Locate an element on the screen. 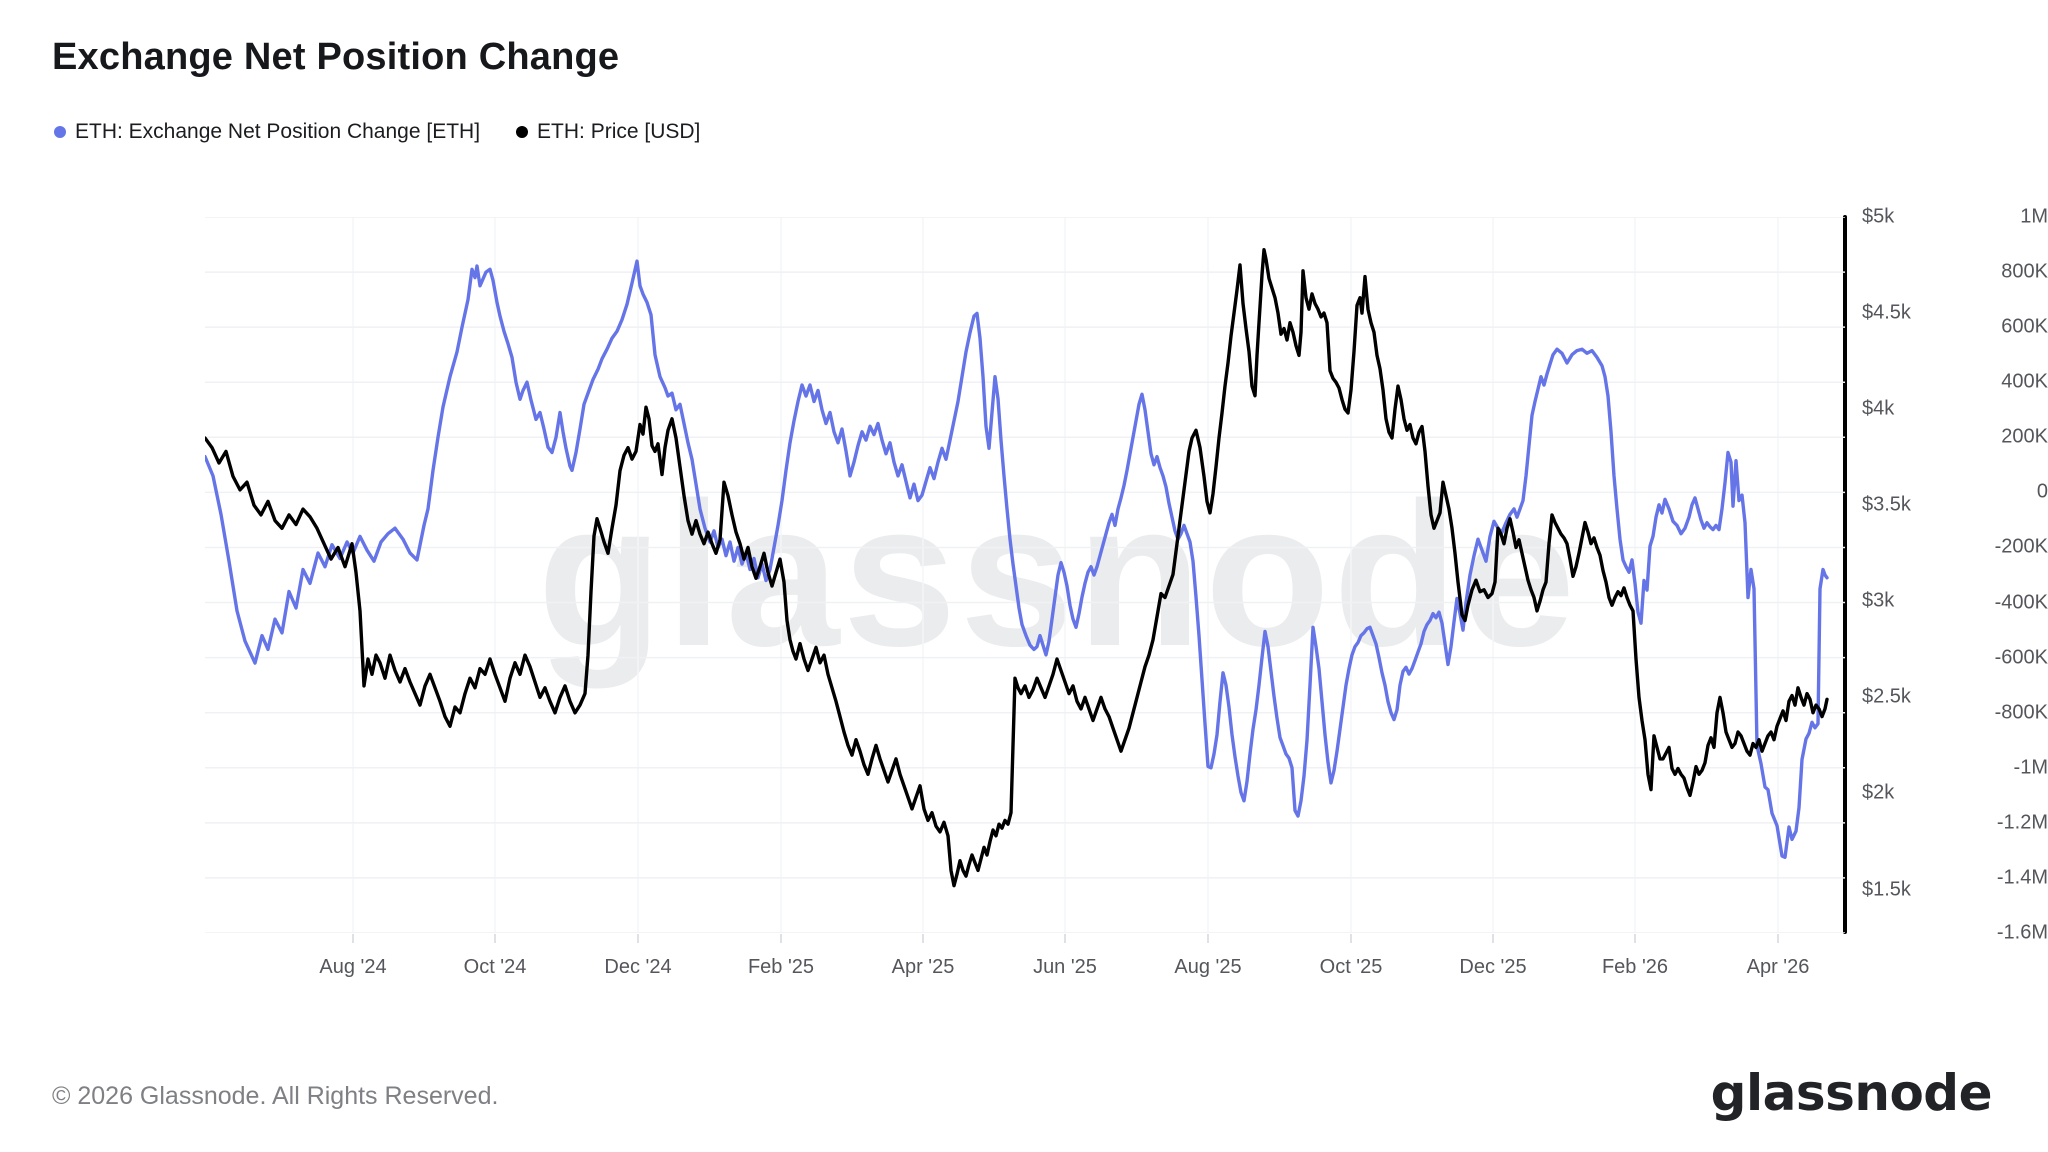  left-axis-tick-label: -1M is located at coordinates (2030, 767).